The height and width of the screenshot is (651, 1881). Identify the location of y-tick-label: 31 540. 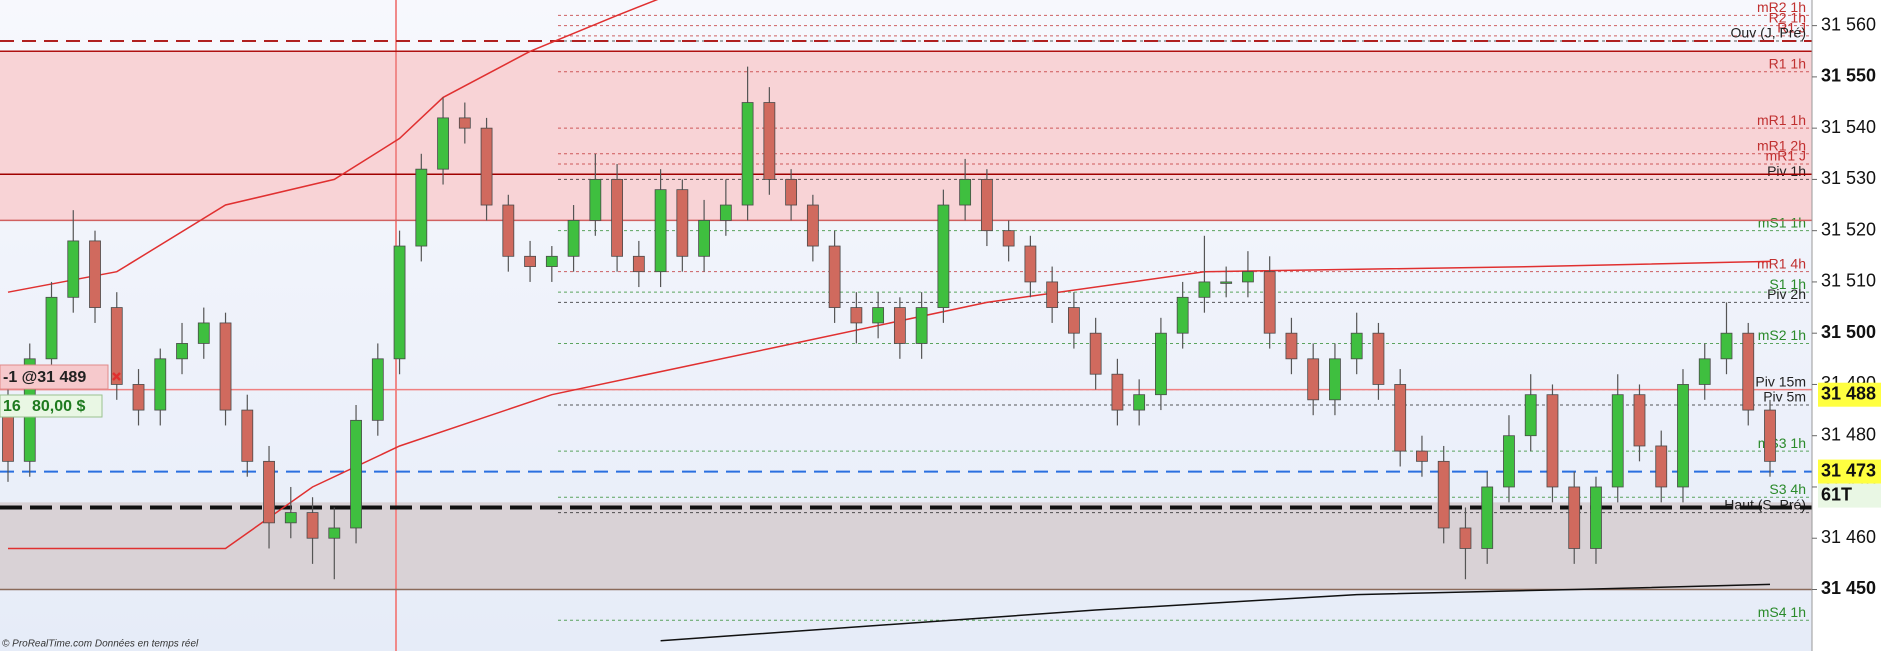
(1848, 127).